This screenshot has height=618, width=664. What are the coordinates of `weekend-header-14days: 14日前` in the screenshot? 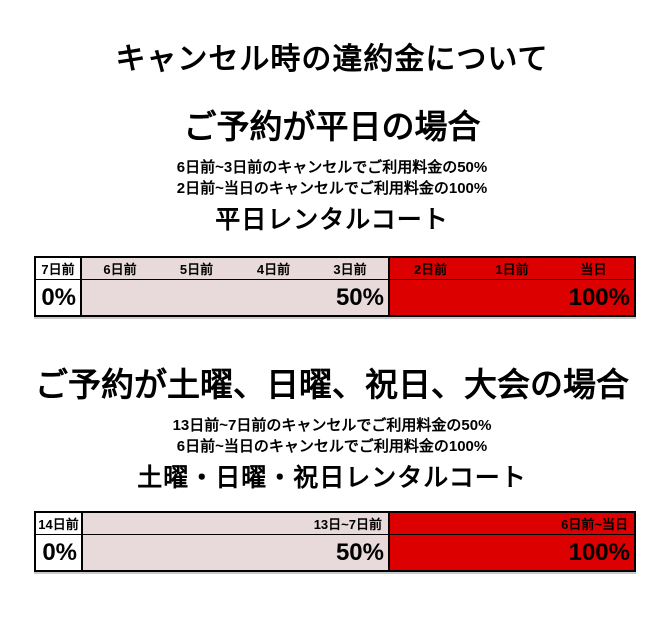 It's located at (58, 523).